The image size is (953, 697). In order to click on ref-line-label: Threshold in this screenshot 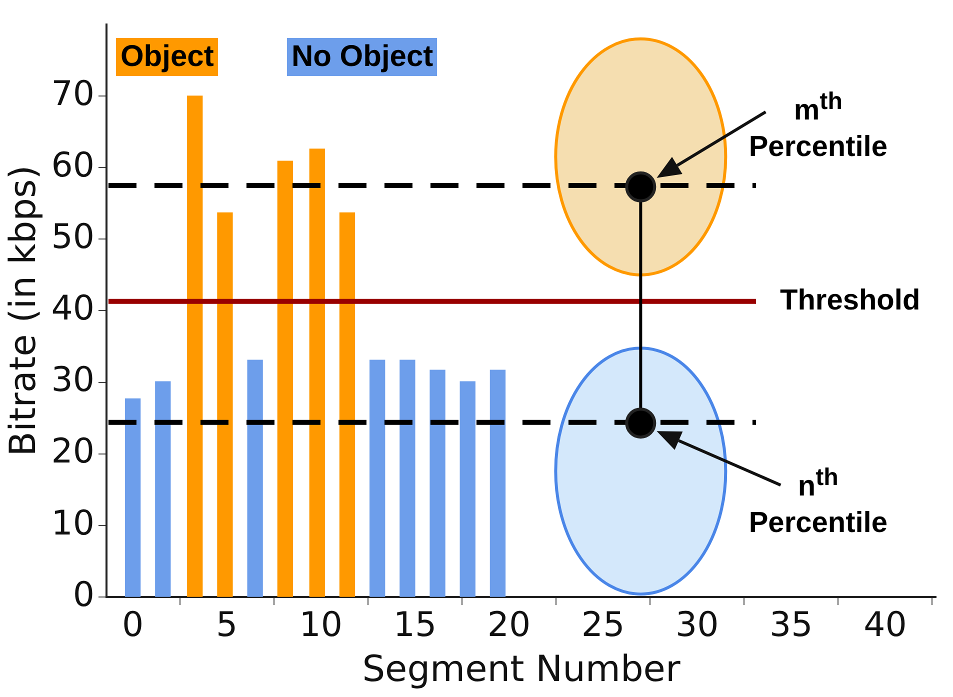, I will do `click(850, 300)`.